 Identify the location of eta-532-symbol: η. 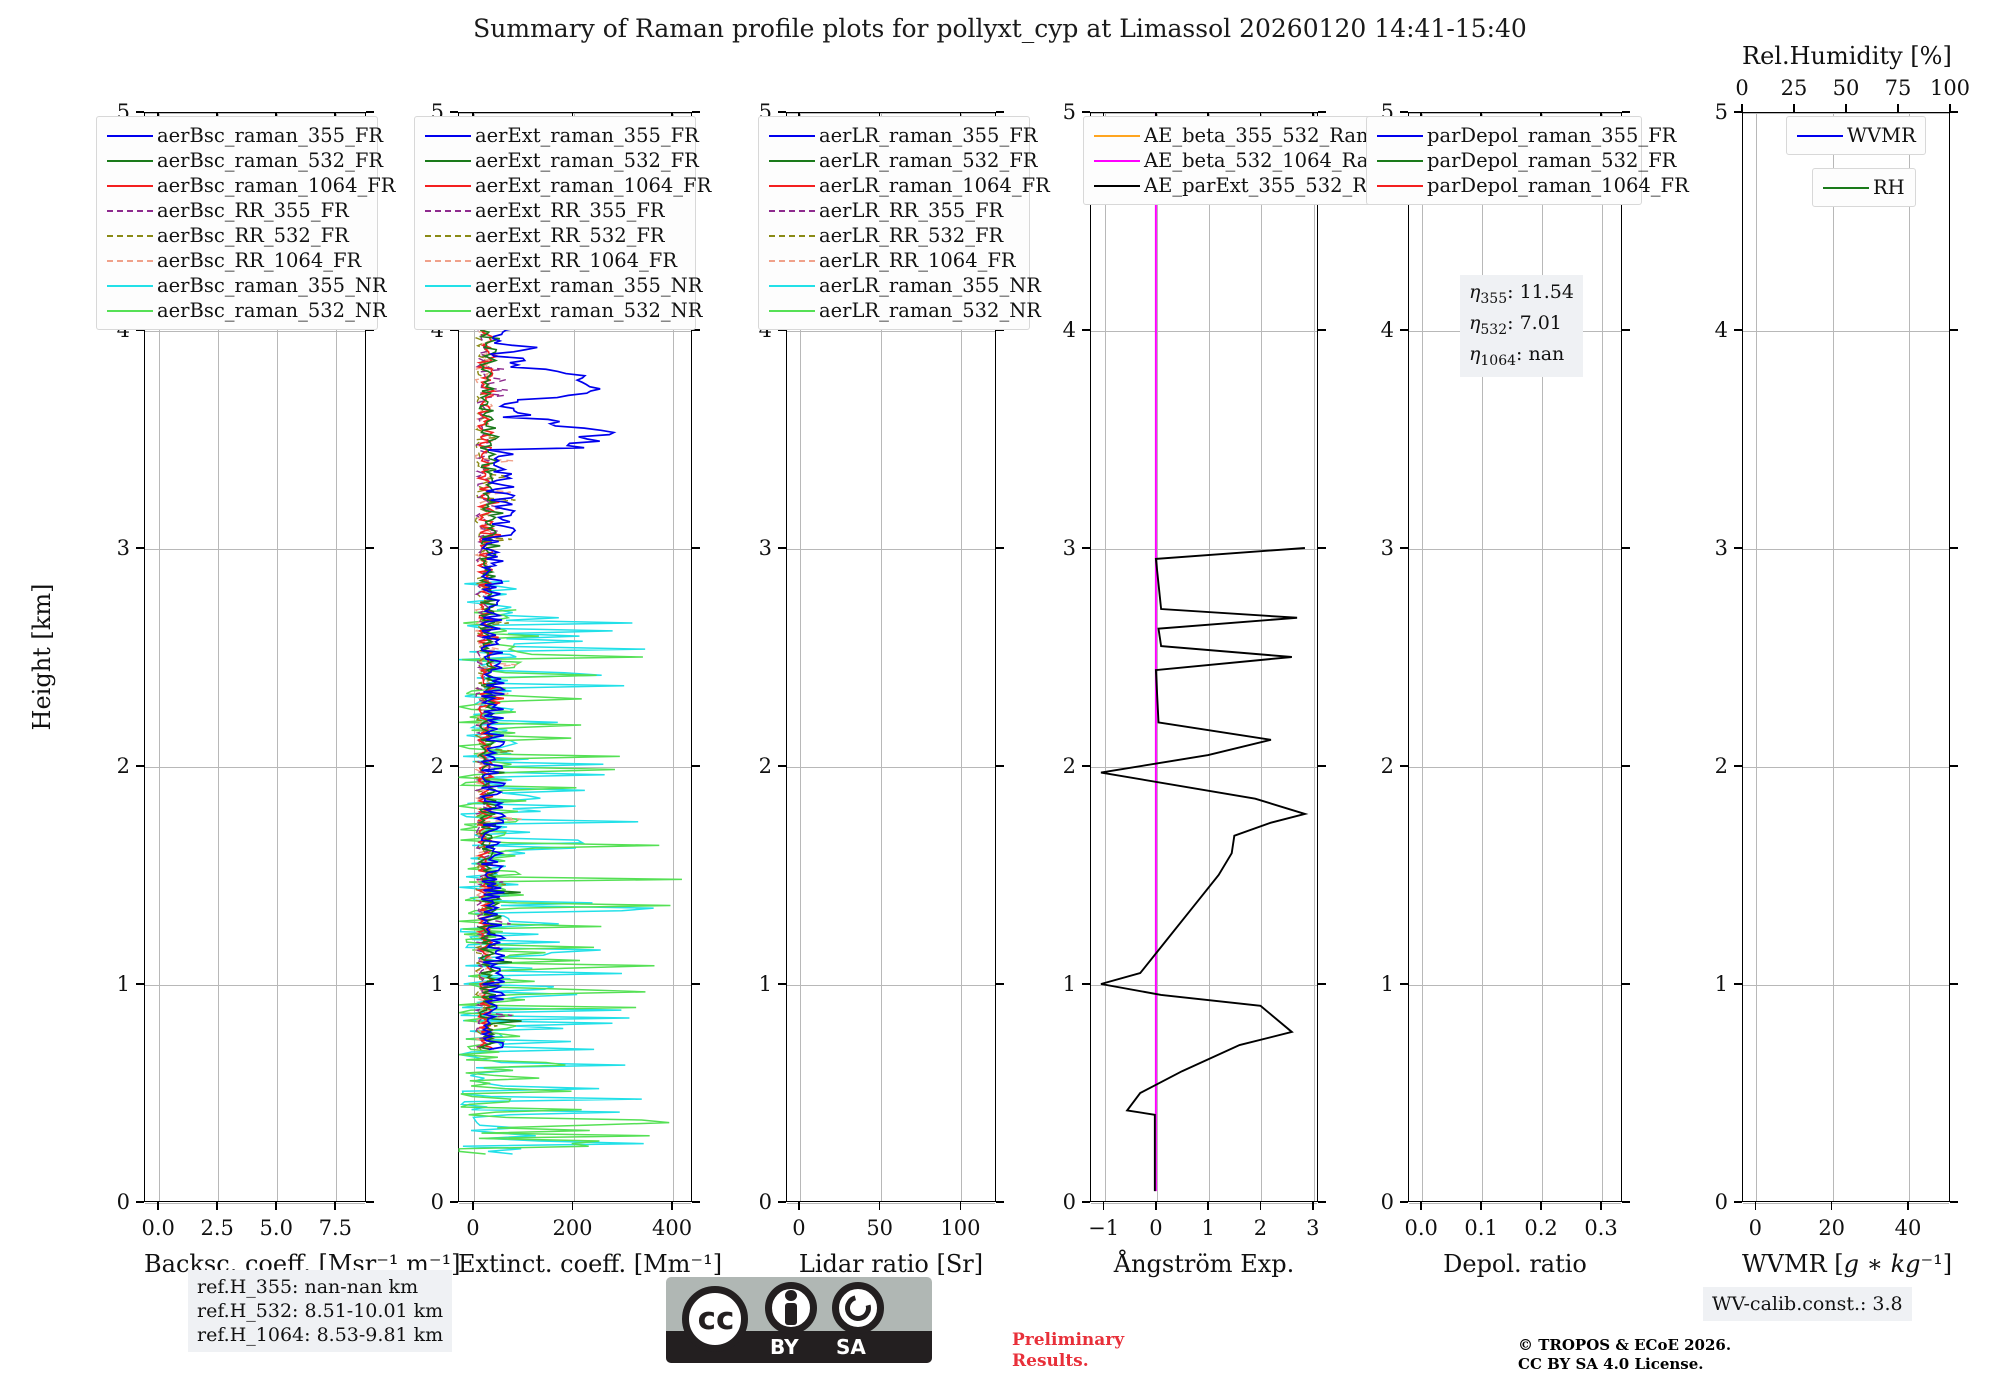
(1475, 322).